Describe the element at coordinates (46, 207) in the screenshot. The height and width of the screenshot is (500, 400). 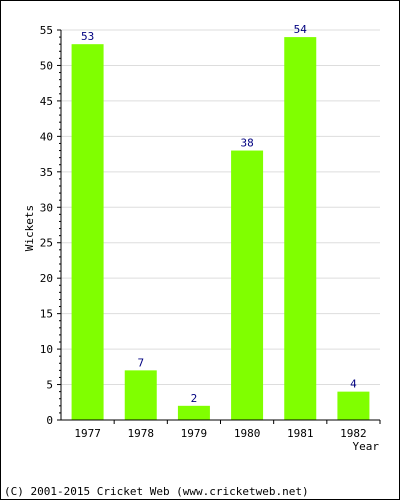
I see `y-tick-label: 30` at that location.